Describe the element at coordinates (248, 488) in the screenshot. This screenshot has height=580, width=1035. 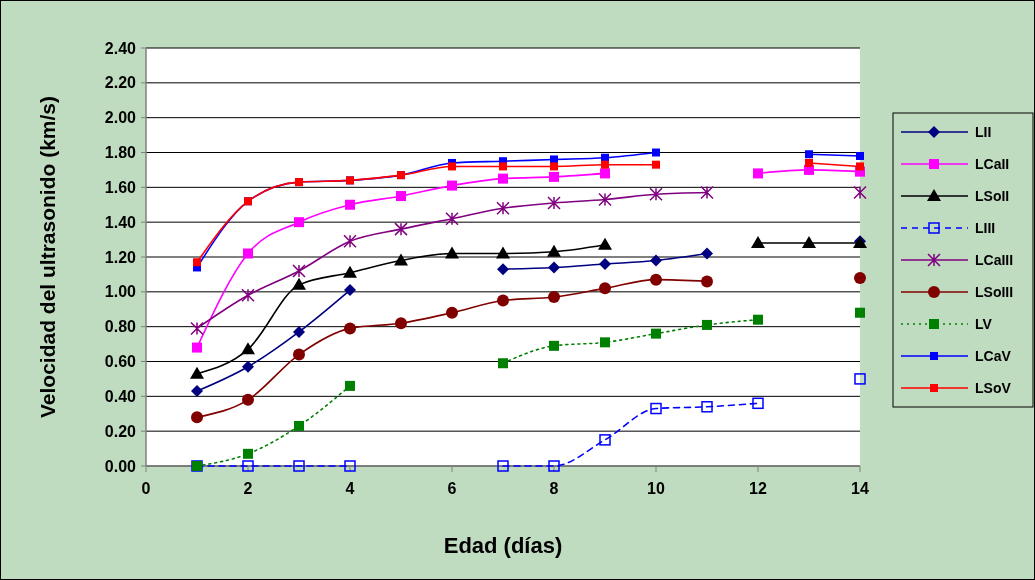
I see `x-tick-label: 2` at that location.